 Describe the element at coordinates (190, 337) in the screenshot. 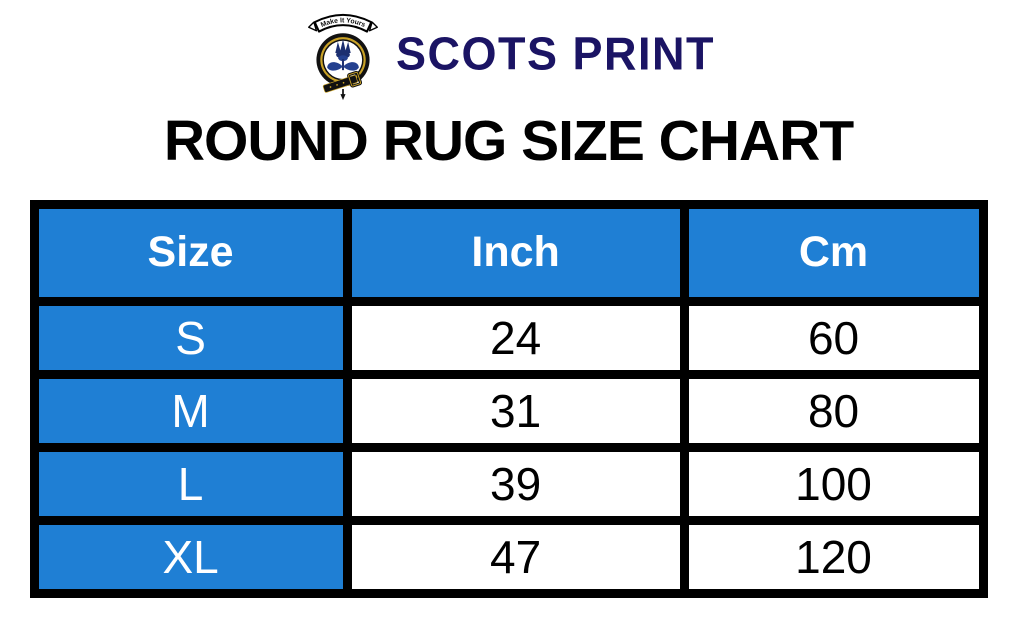

I see `size-cell: S` at that location.